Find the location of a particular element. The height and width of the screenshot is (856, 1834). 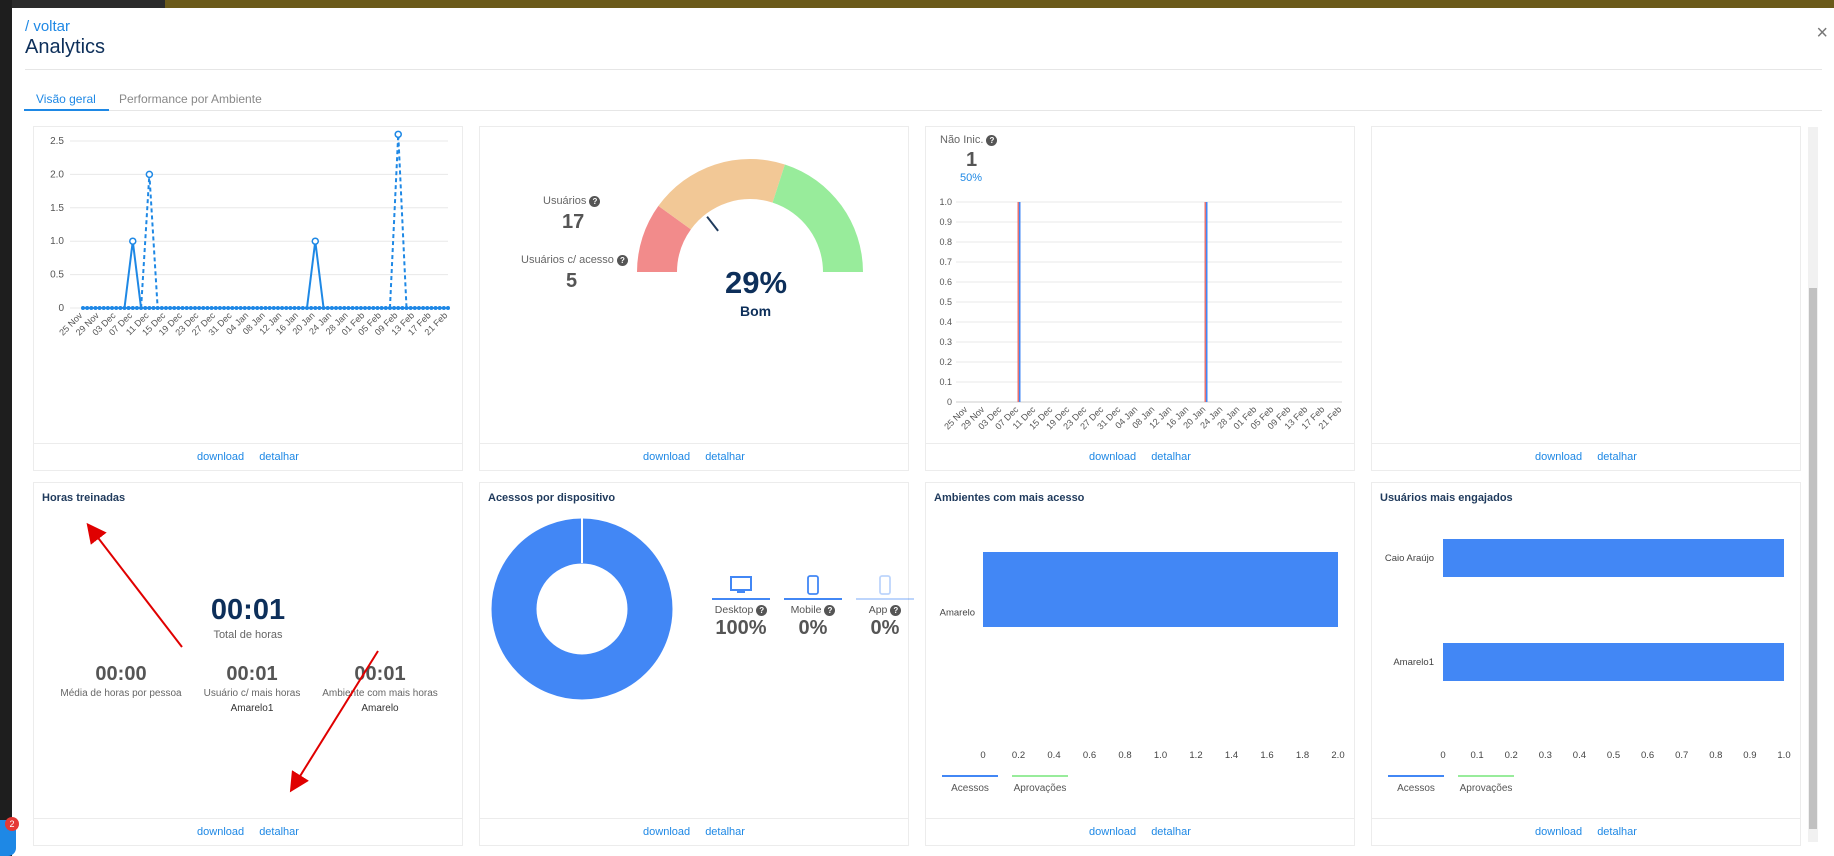

x-tick-label: 0.4 is located at coordinates (1053, 755).